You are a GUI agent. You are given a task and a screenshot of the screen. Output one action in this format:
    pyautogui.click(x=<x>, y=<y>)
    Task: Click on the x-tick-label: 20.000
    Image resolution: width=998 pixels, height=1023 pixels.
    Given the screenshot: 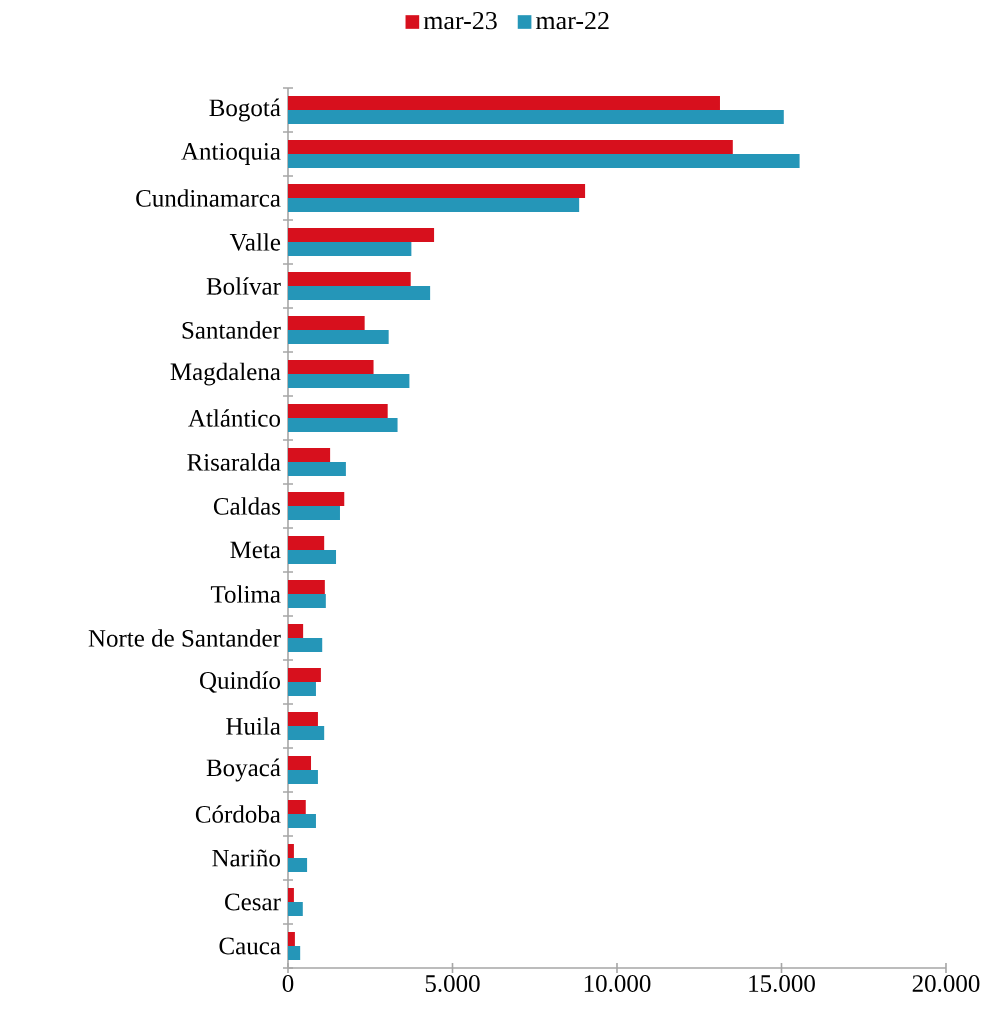 What is the action you would take?
    pyautogui.click(x=946, y=984)
    